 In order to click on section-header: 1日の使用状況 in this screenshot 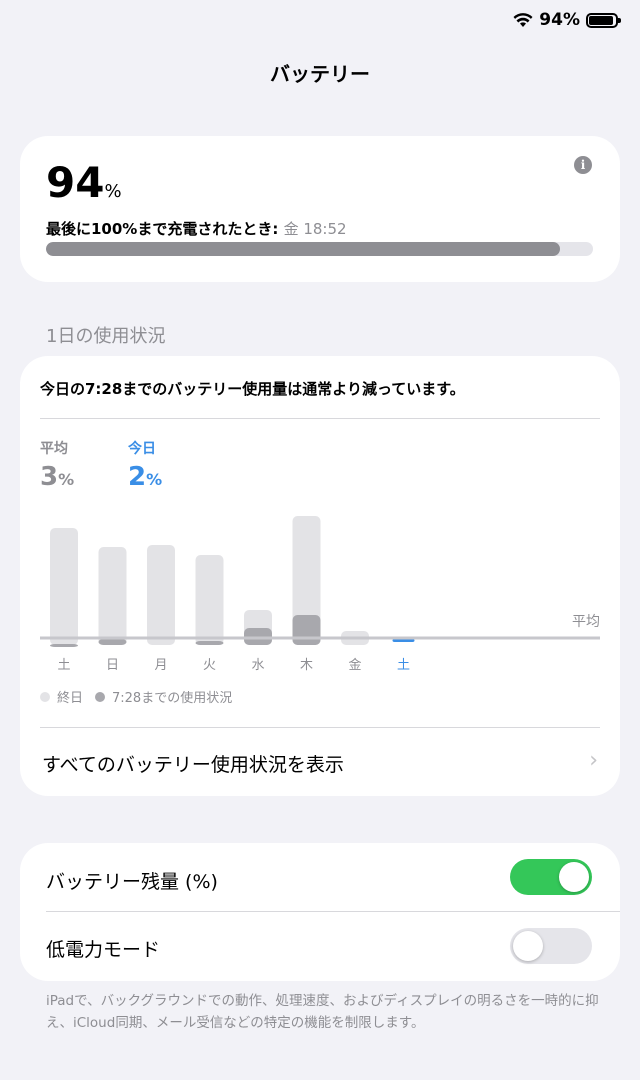, I will do `click(106, 336)`.